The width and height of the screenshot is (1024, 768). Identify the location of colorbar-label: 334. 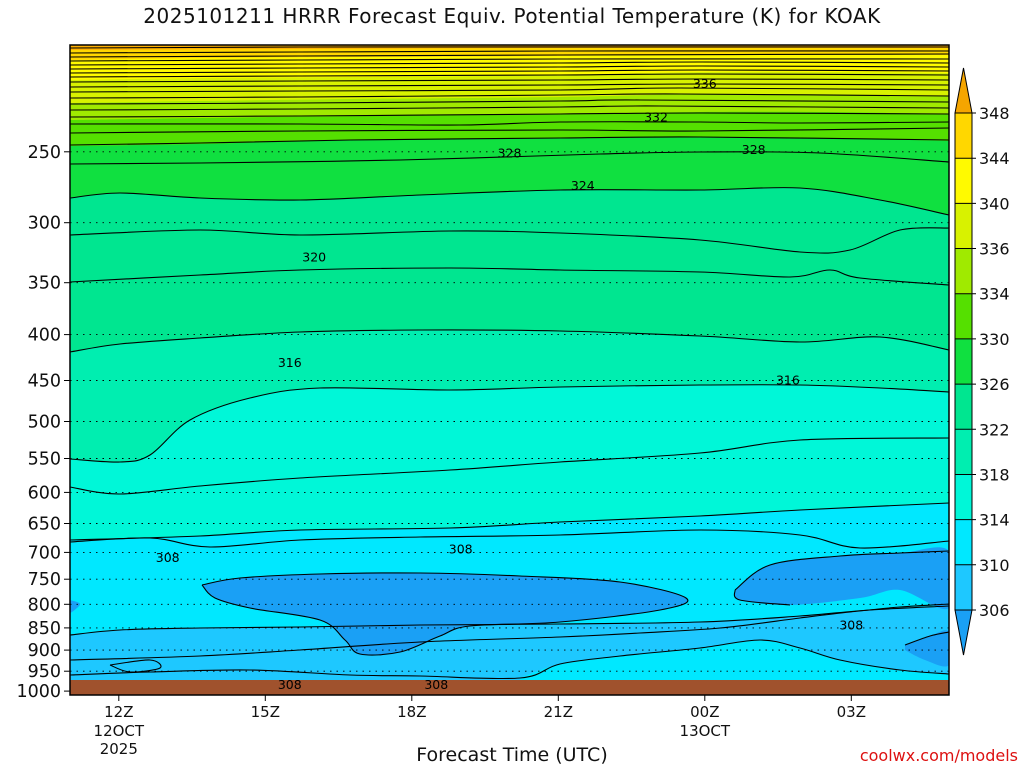
(994, 294).